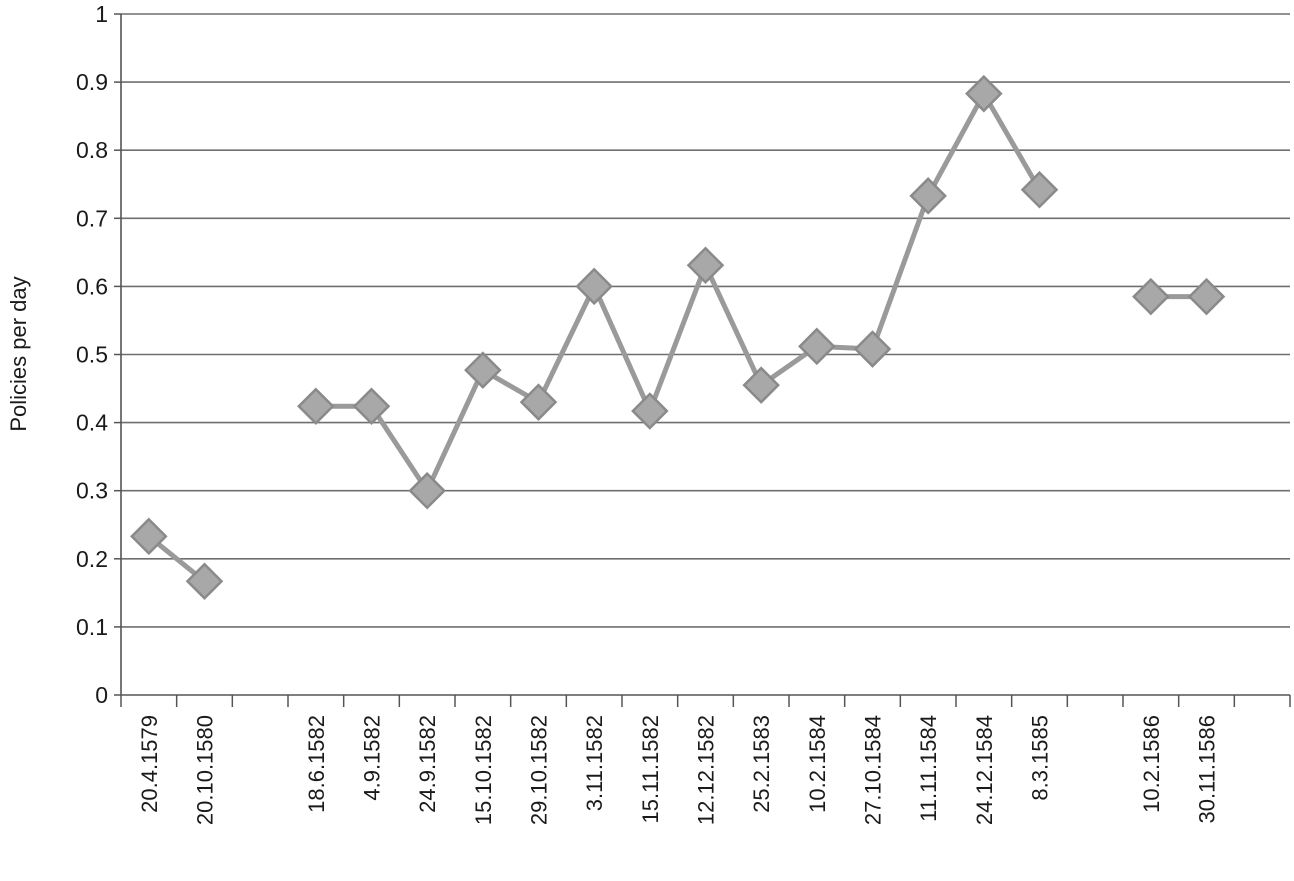 The height and width of the screenshot is (881, 1294). What do you see at coordinates (817, 764) in the screenshot?
I see `x-tick-label: 10.2.1584` at bounding box center [817, 764].